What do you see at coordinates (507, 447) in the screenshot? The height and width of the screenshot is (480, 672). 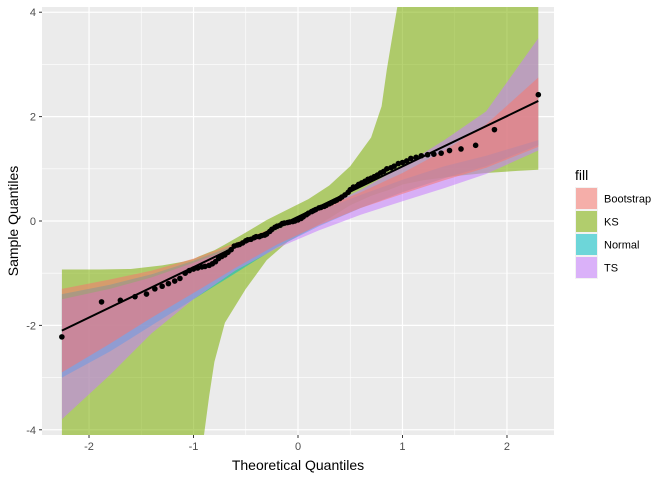 I see `x-tick-label: 2` at bounding box center [507, 447].